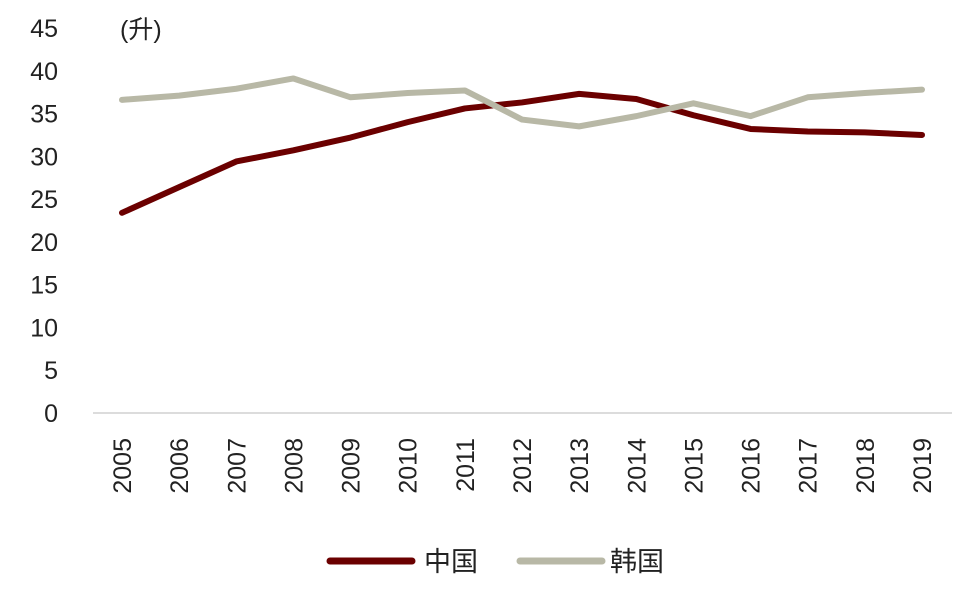 Image resolution: width=960 pixels, height=595 pixels. Describe the element at coordinates (237, 466) in the screenshot. I see `x-tick-label: 2007` at that location.